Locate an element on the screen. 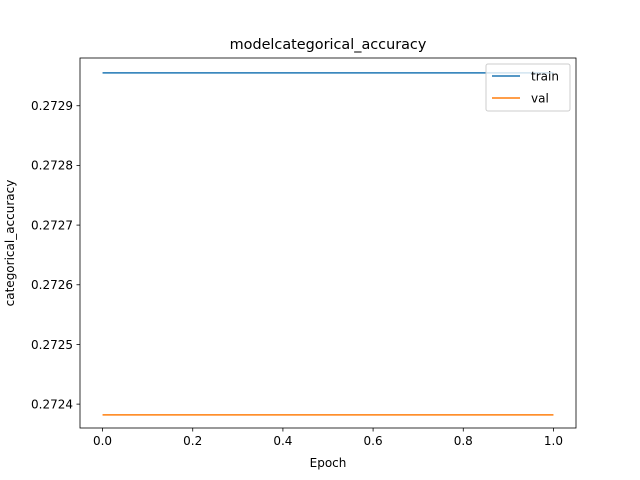  legend: train val is located at coordinates (528, 87).